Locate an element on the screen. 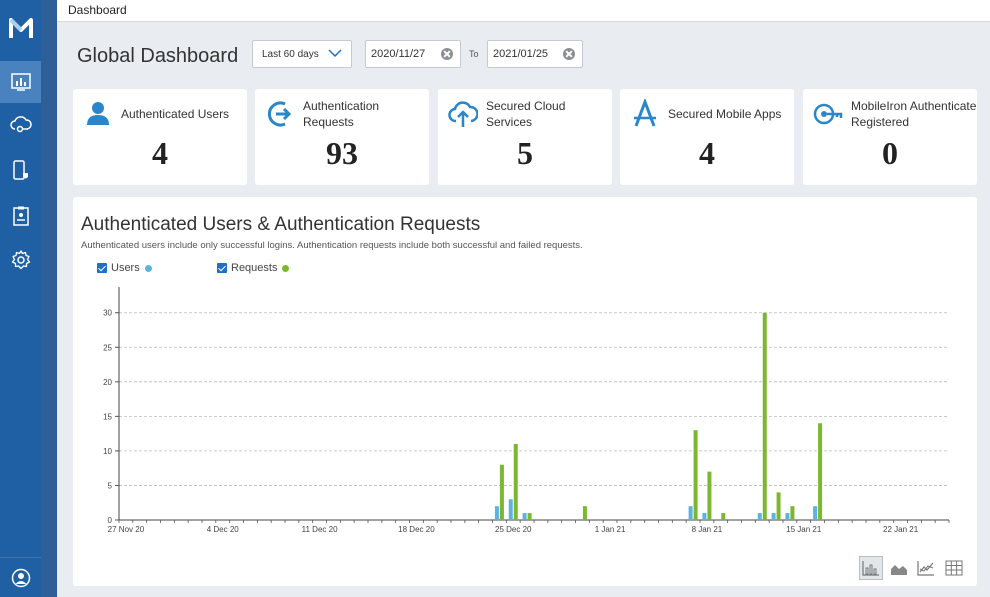 This screenshot has height=597, width=990. sidebar-user is located at coordinates (20, 577).